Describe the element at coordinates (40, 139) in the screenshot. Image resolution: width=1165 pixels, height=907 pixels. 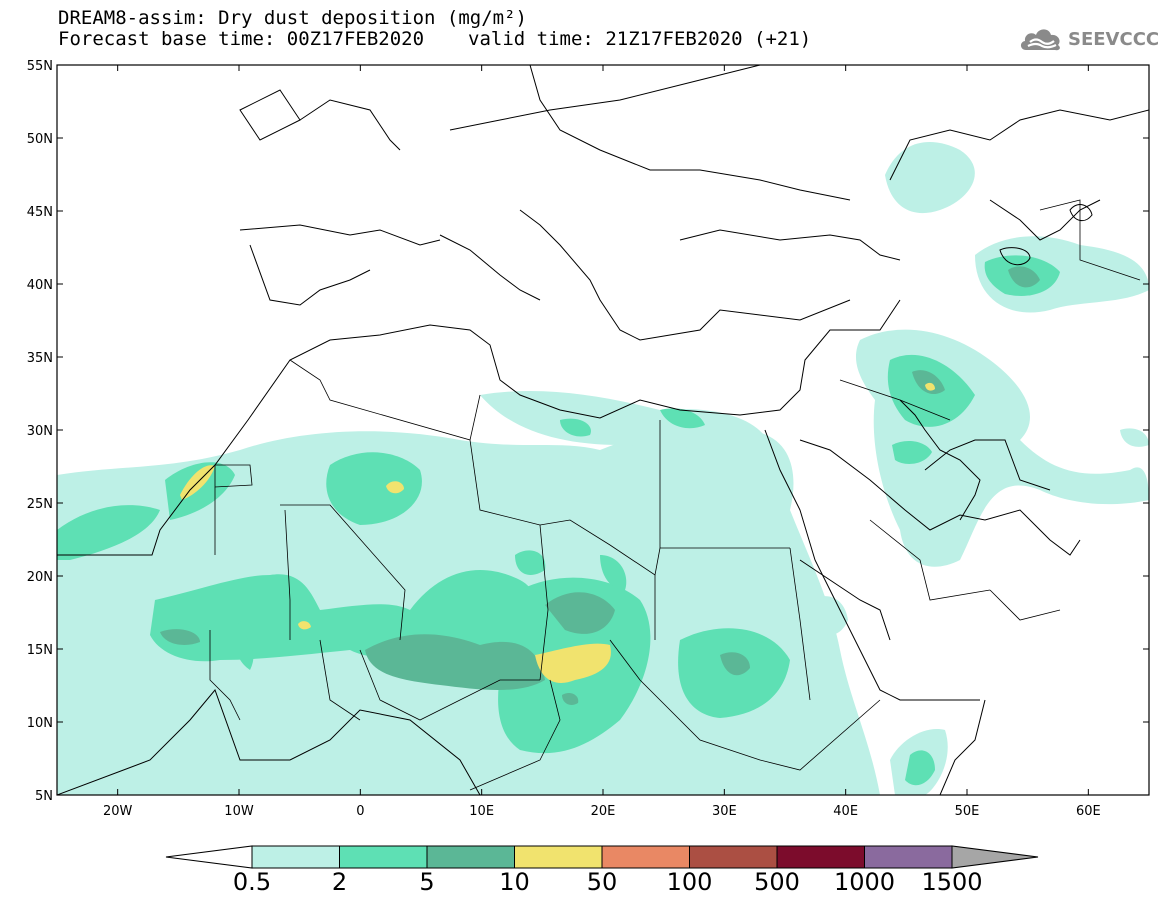
I see `lat-tick-label: 50N` at that location.